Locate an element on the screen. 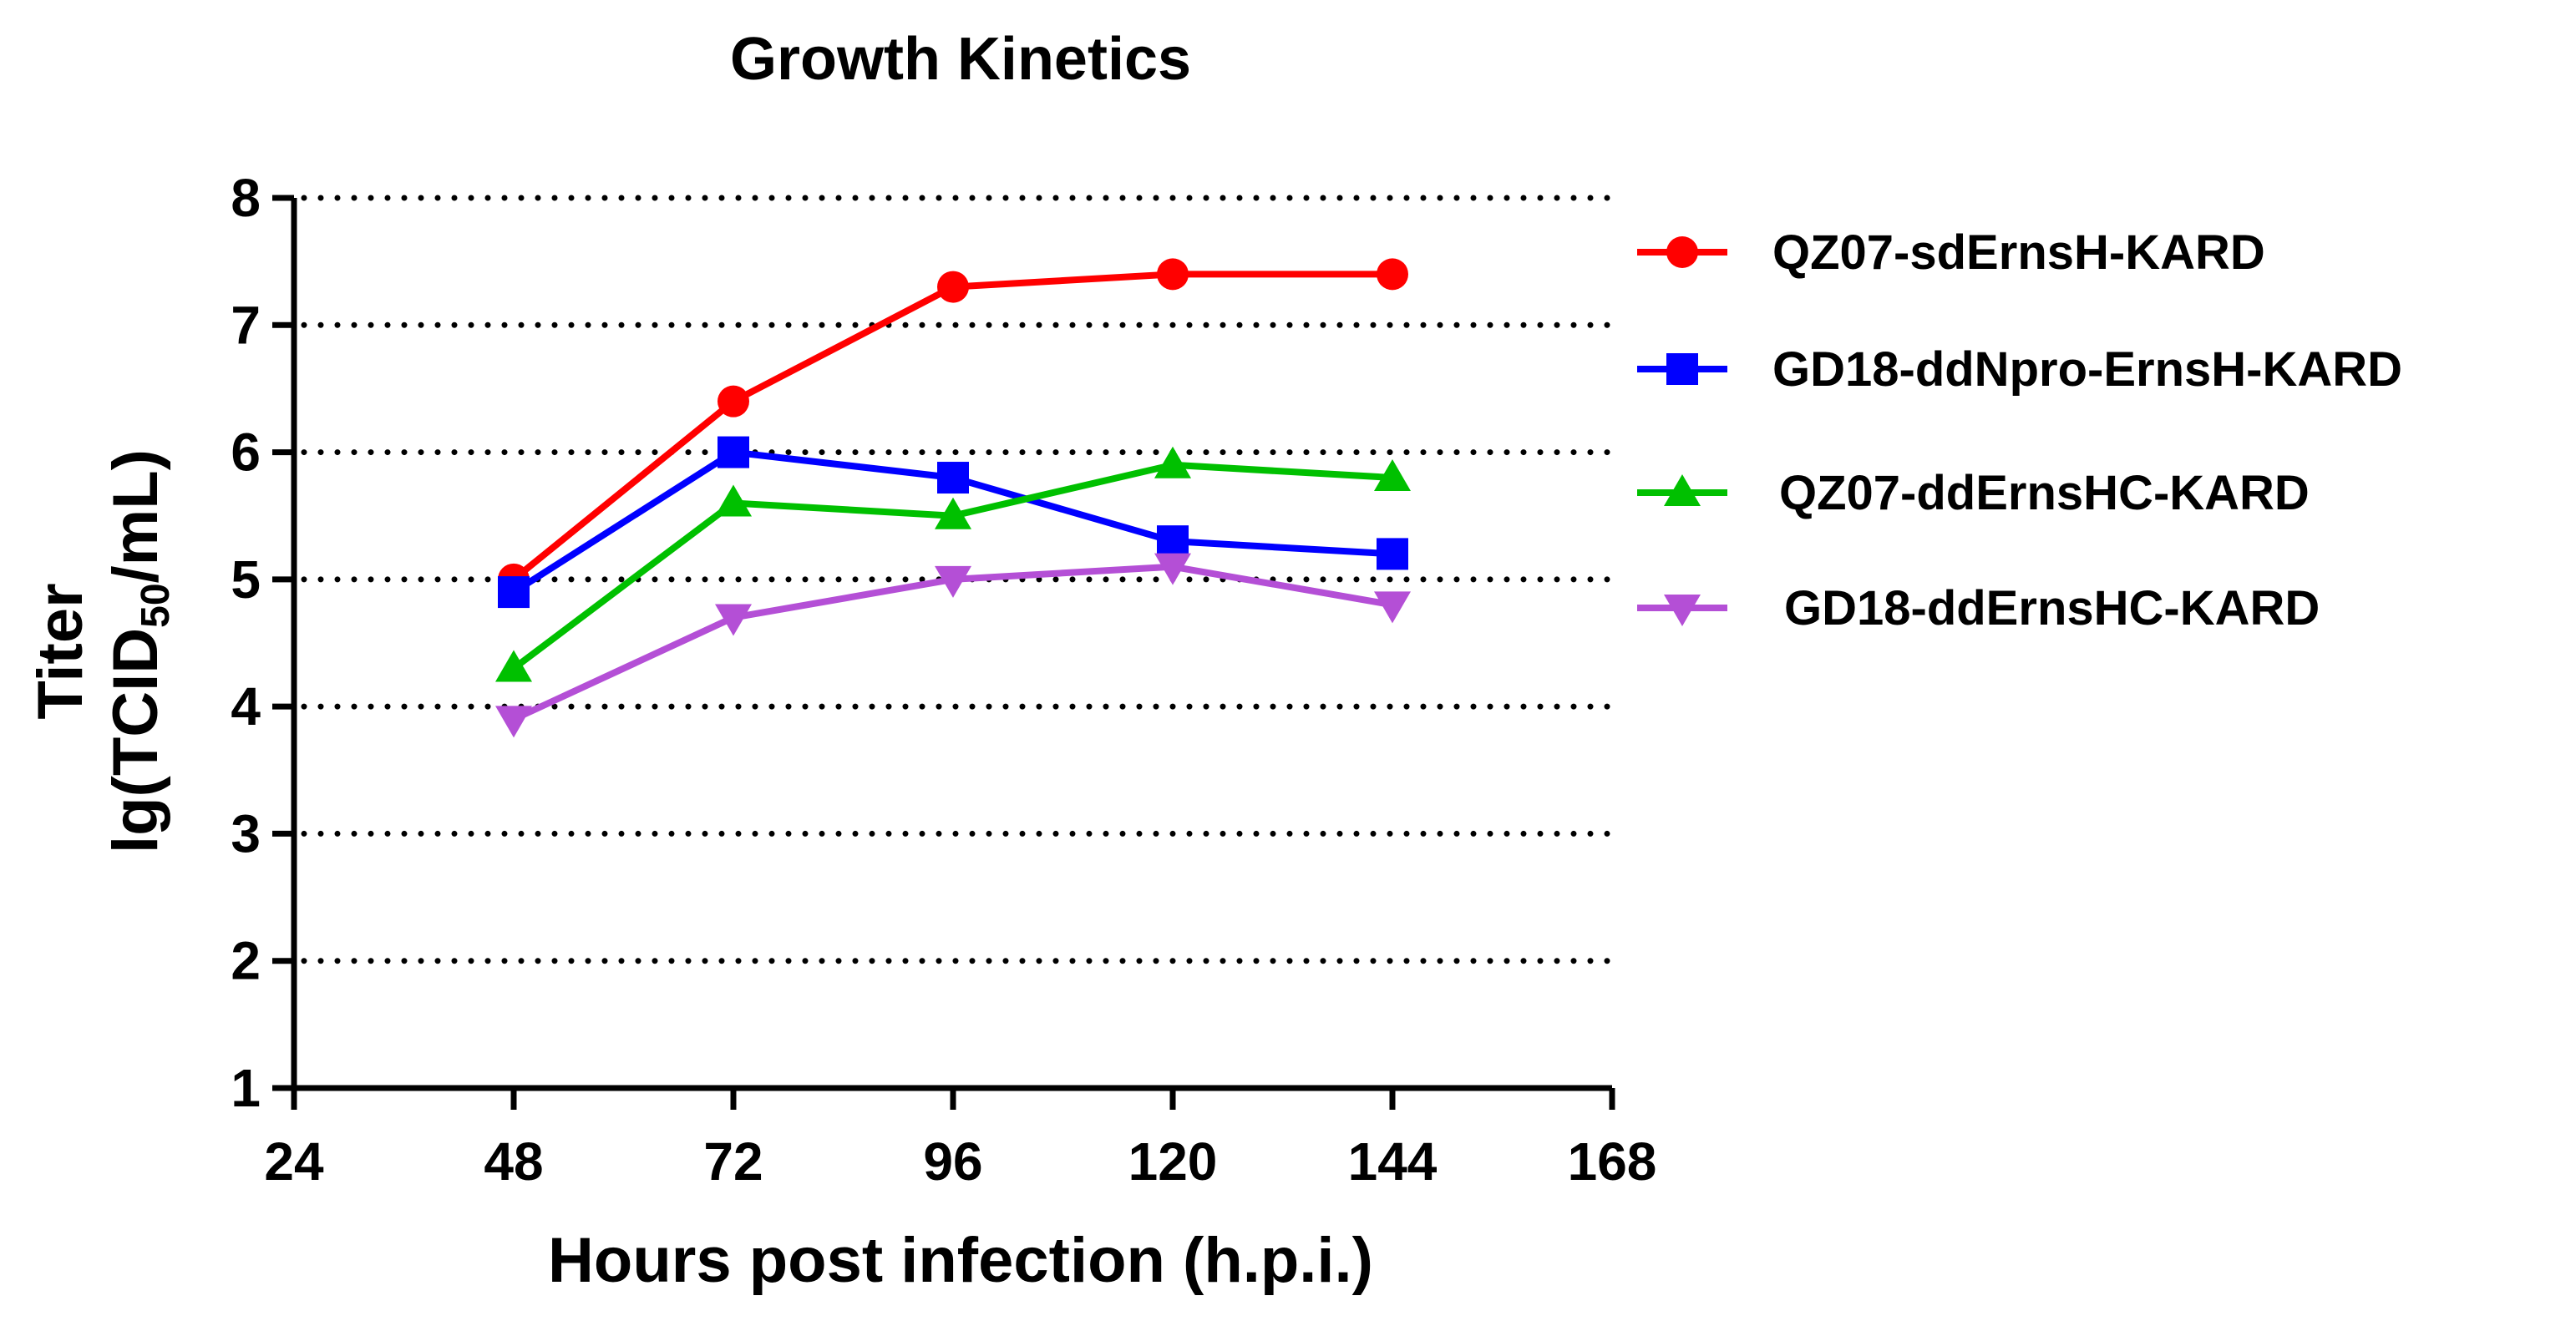 This screenshot has height=1321, width=2576. y-axis-ticks: 1 2 3 4 5 6 7 8 is located at coordinates (262, 643).